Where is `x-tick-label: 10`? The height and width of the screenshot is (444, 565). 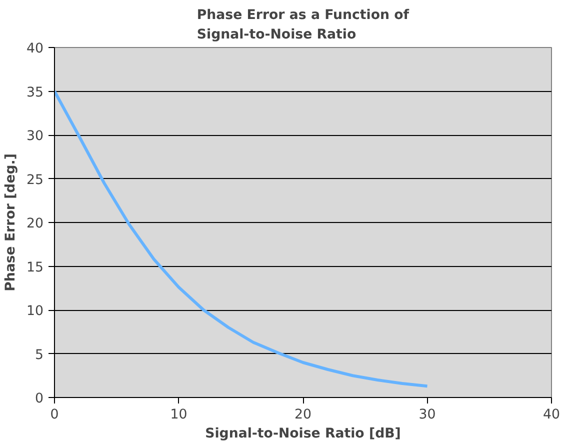 x-tick-label: 10 is located at coordinates (179, 415).